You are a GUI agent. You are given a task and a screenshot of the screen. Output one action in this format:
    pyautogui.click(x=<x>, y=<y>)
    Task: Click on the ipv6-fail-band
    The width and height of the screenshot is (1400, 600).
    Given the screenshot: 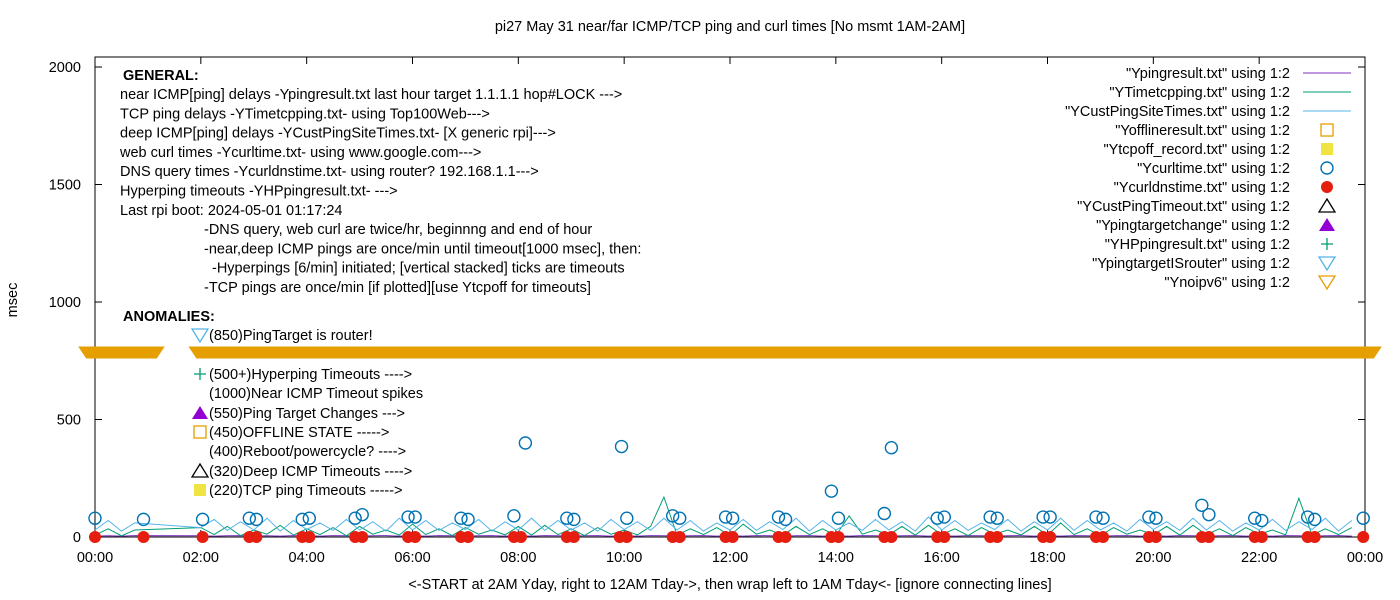 What is the action you would take?
    pyautogui.click(x=121, y=352)
    